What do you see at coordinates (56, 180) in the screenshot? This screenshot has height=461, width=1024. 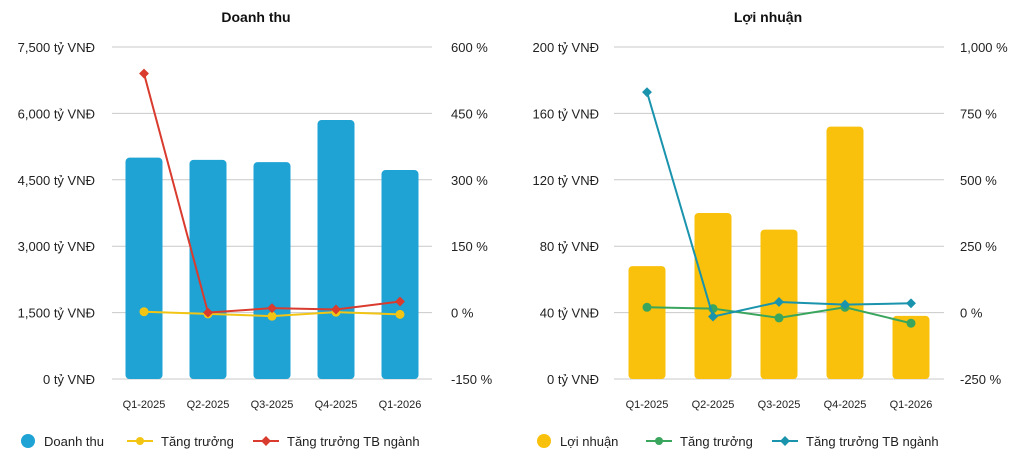 I see `y-left-tick-label: 4,500 tỷ VNĐ` at bounding box center [56, 180].